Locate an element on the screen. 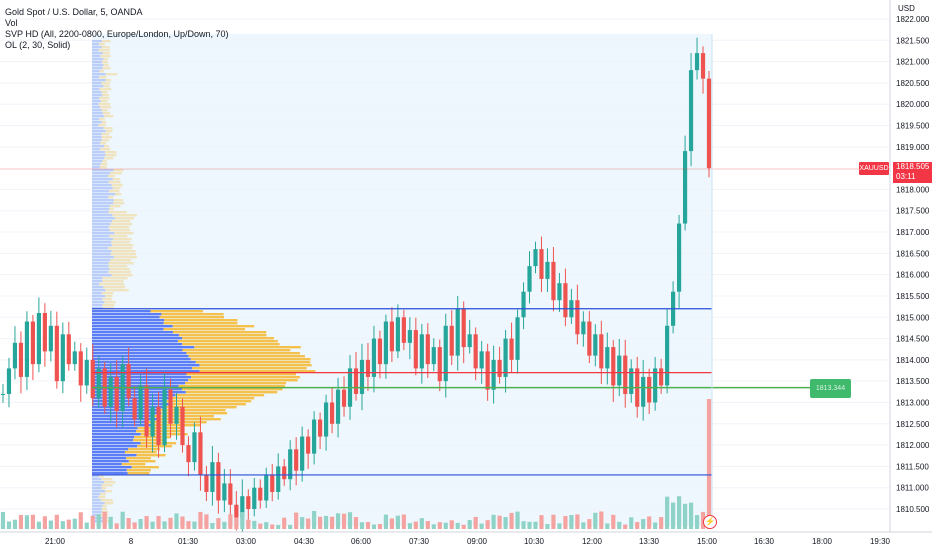  lightning-icon: ⚡ is located at coordinates (710, 522).